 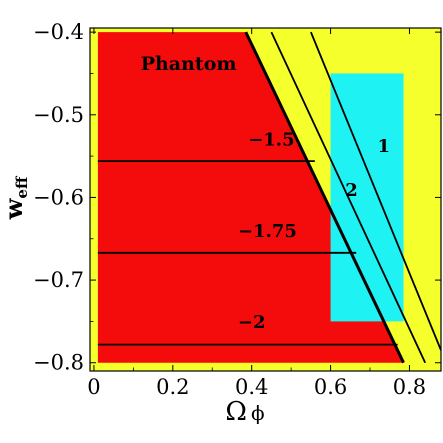 I want to click on x-tick-label: 0.4, so click(x=251, y=387).